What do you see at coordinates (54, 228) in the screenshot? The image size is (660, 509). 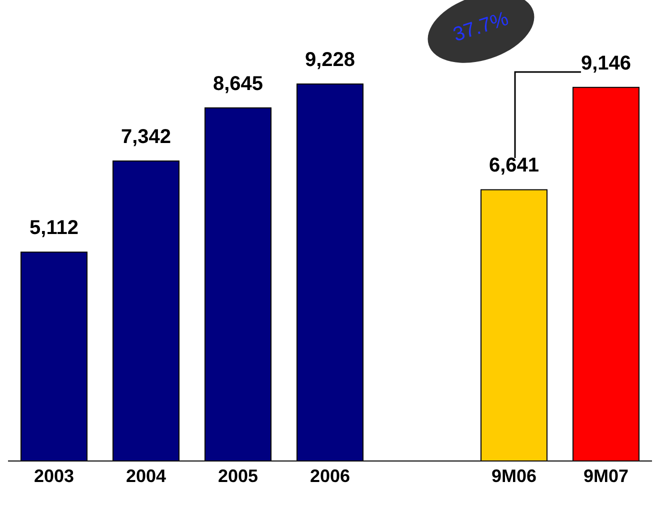 I see `data-label: 5,112` at bounding box center [54, 228].